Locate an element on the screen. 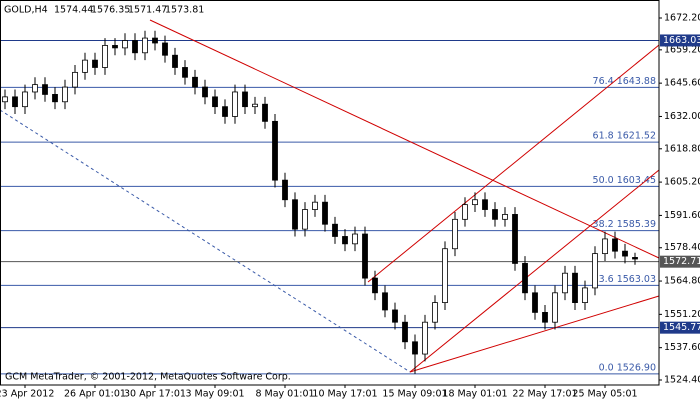  x-tick-label: 18 May 01:01 is located at coordinates (474, 394).